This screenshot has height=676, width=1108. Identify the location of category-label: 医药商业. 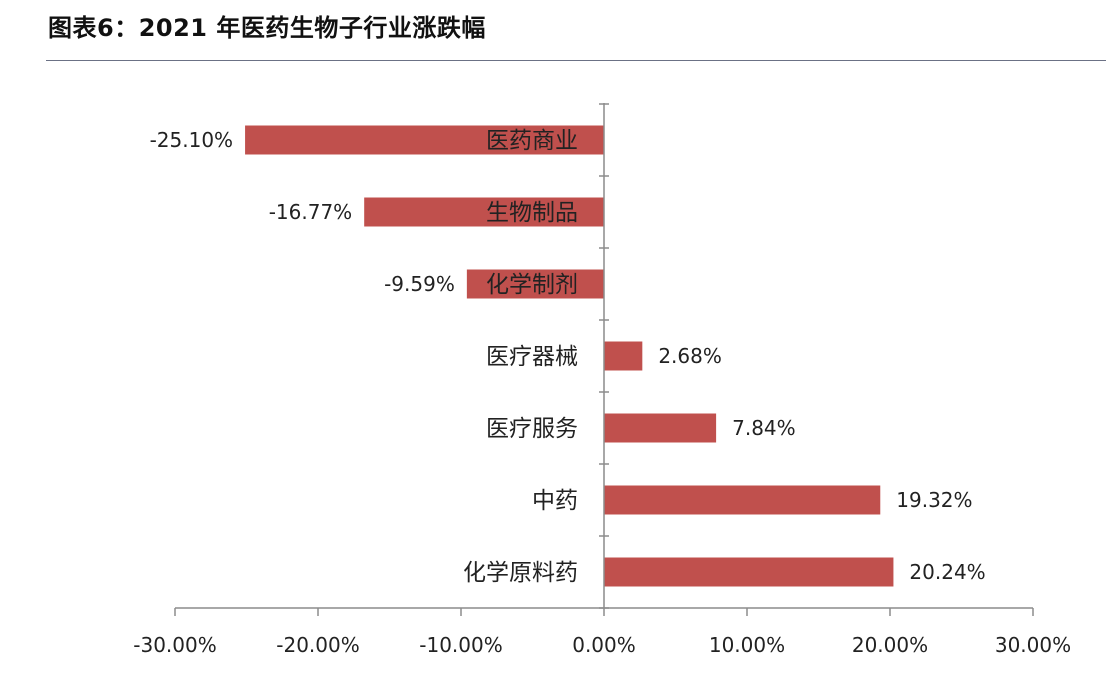
(532, 141).